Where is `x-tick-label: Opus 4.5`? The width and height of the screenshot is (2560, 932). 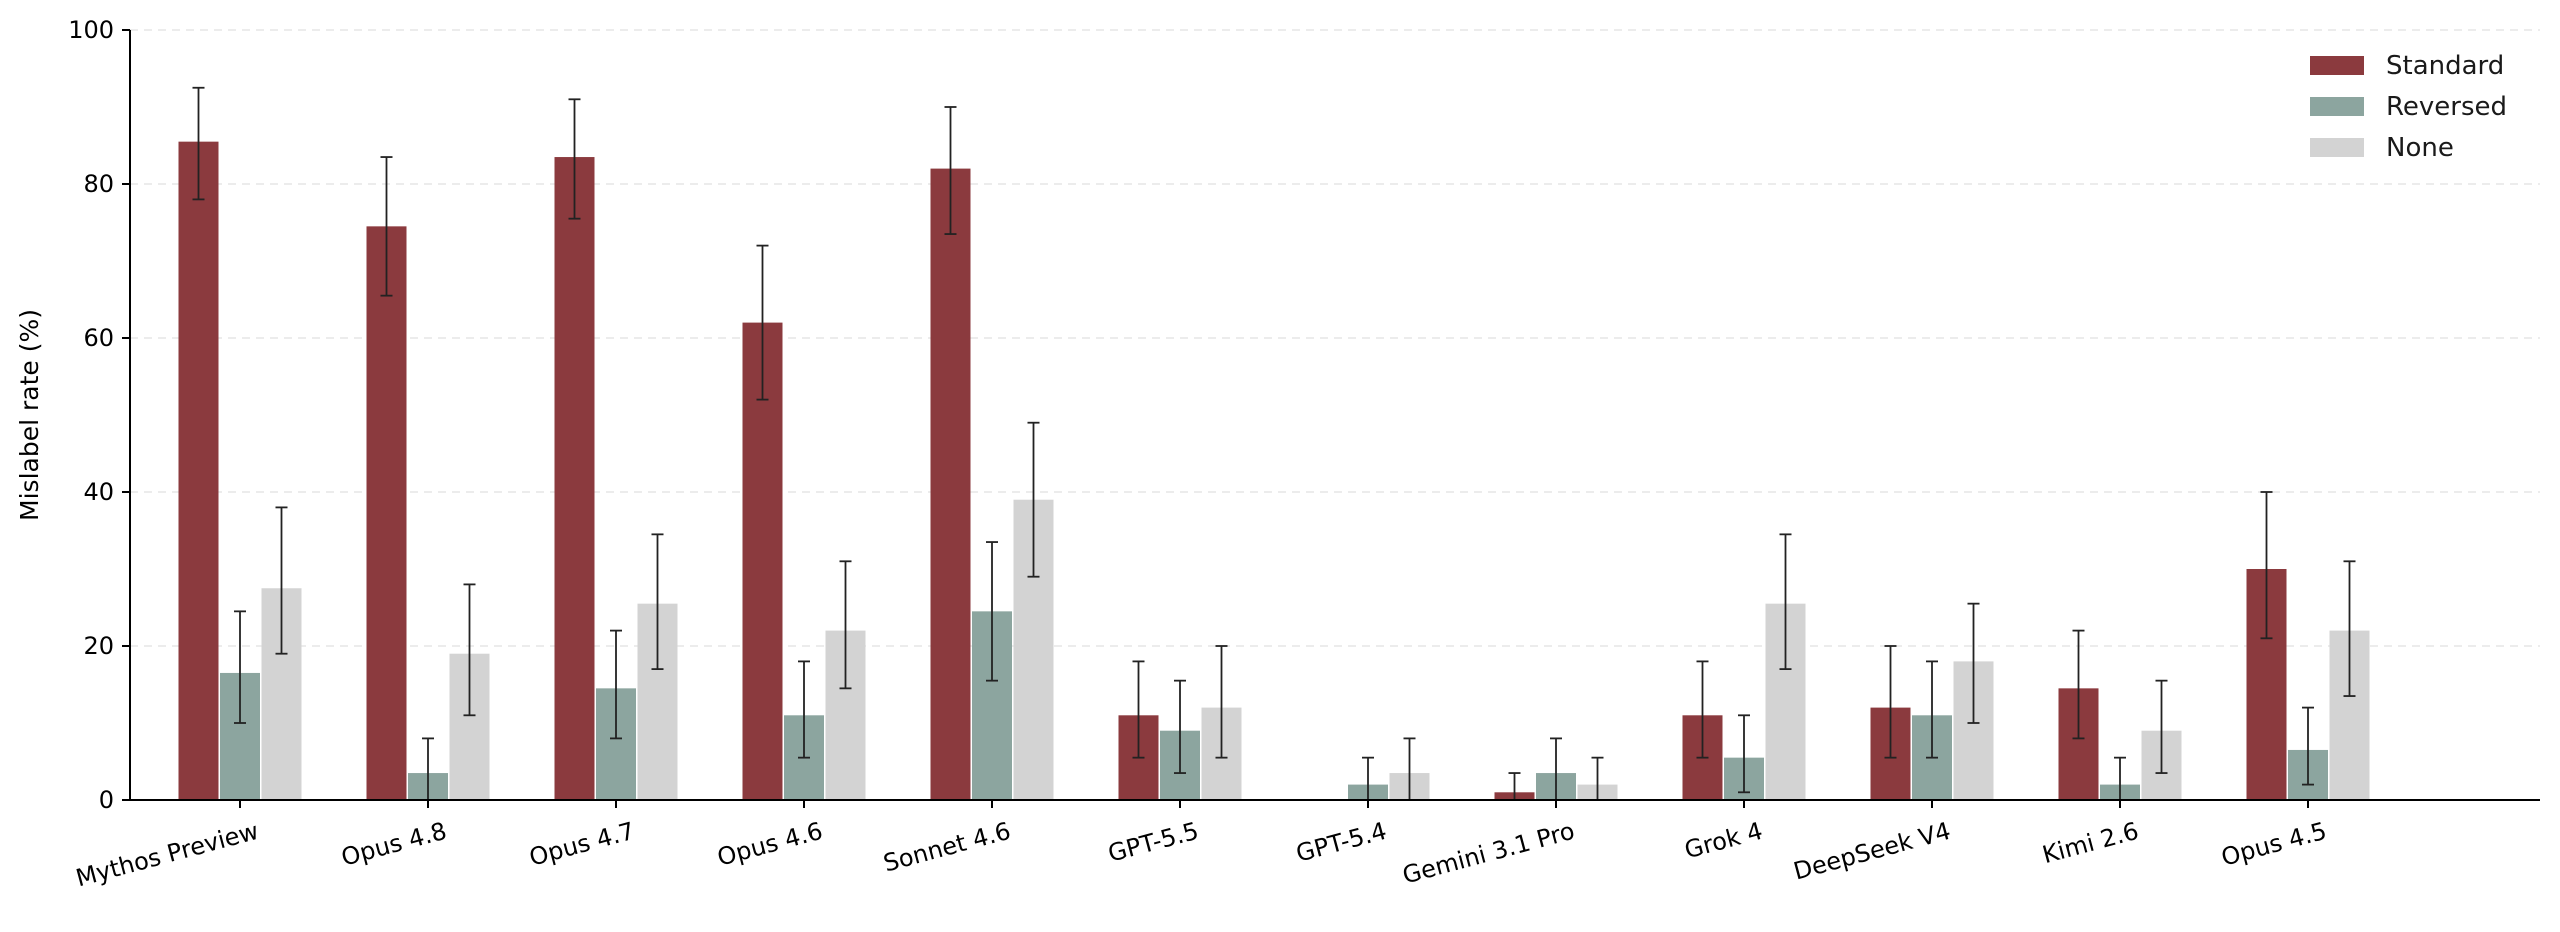 x-tick-label: Opus 4.5 is located at coordinates (2273, 844).